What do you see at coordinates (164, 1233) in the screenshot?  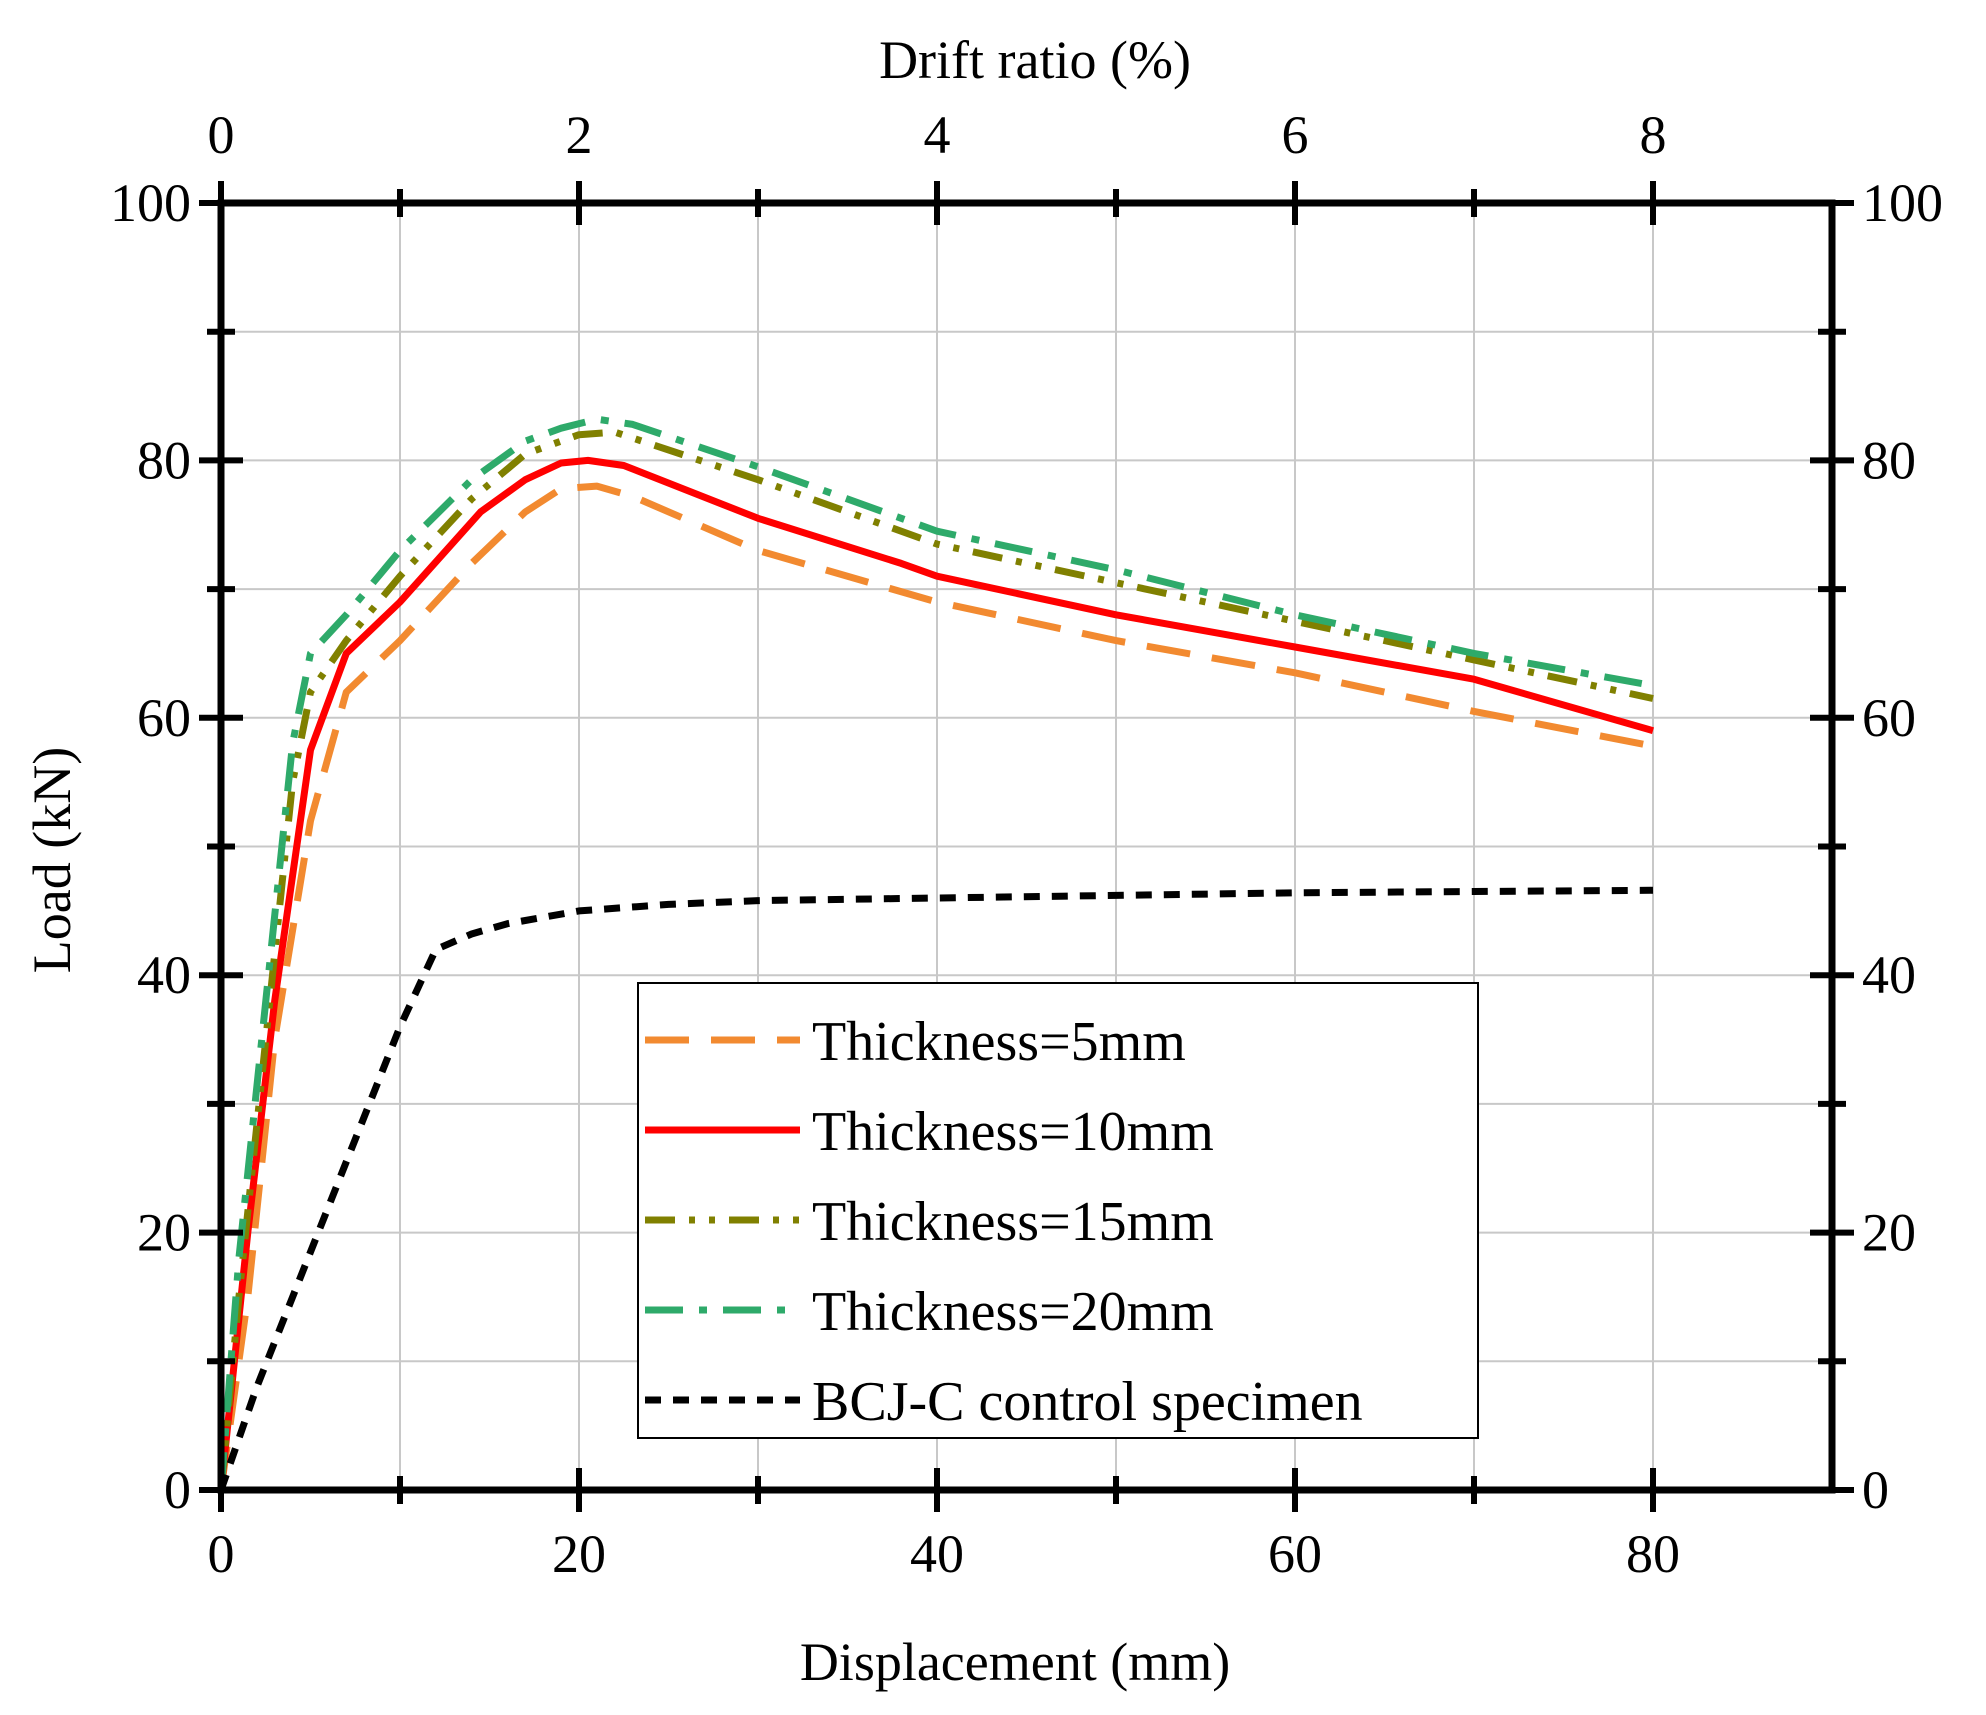 I see `y-tick-label-20: 20` at bounding box center [164, 1233].